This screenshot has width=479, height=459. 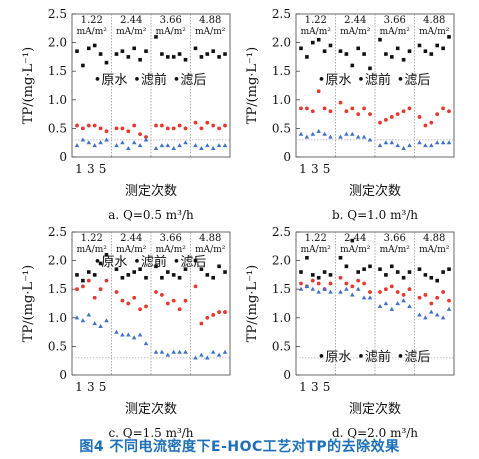 I want to click on panel-label: a. Q=0.5 m³/h, so click(x=151, y=215).